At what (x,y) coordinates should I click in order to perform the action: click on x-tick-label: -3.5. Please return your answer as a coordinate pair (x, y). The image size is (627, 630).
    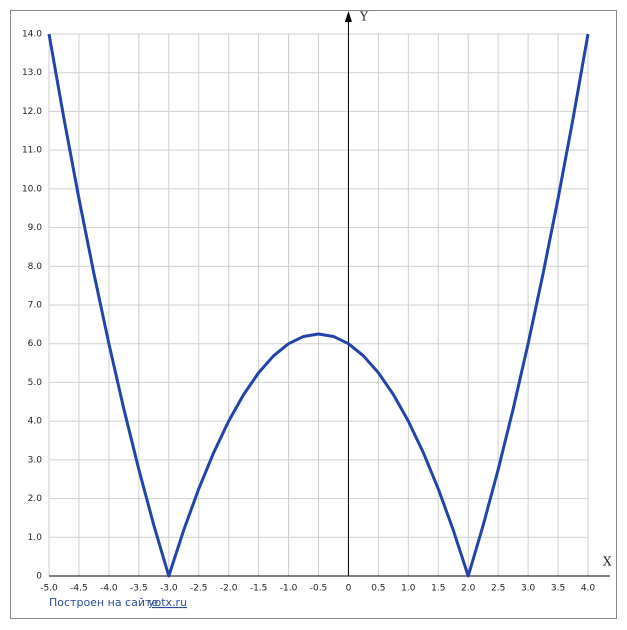
    Looking at the image, I should click on (139, 589).